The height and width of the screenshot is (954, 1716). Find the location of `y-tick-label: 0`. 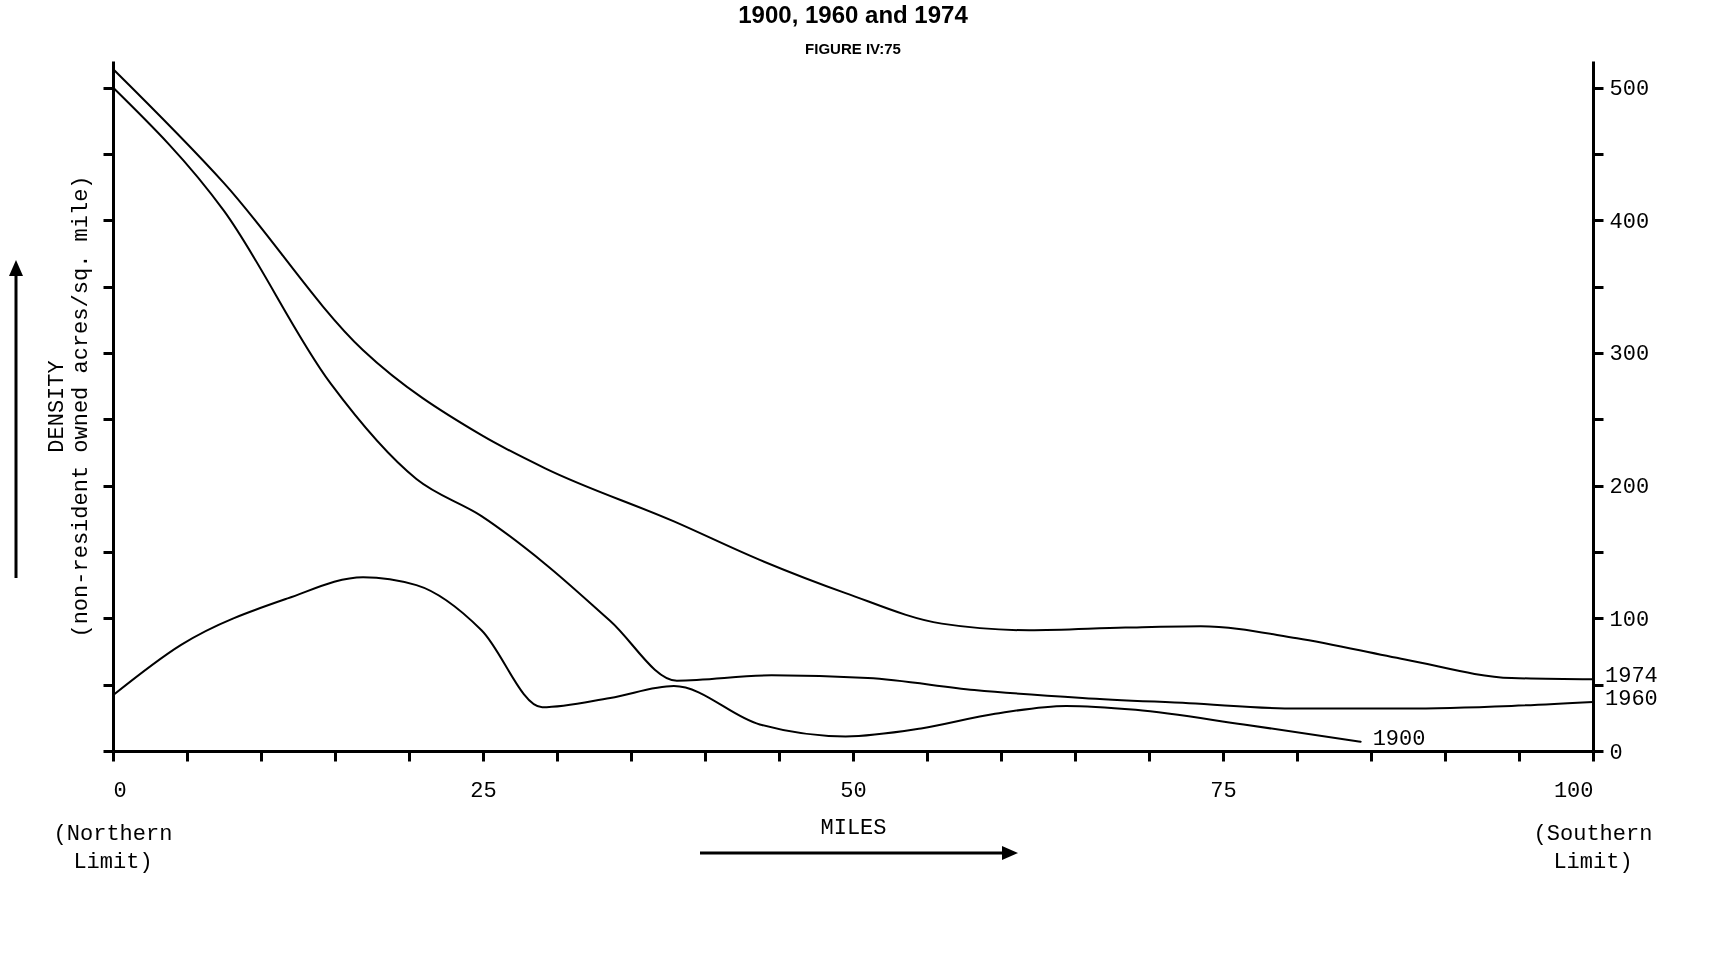

y-tick-label: 0 is located at coordinates (1616, 753).